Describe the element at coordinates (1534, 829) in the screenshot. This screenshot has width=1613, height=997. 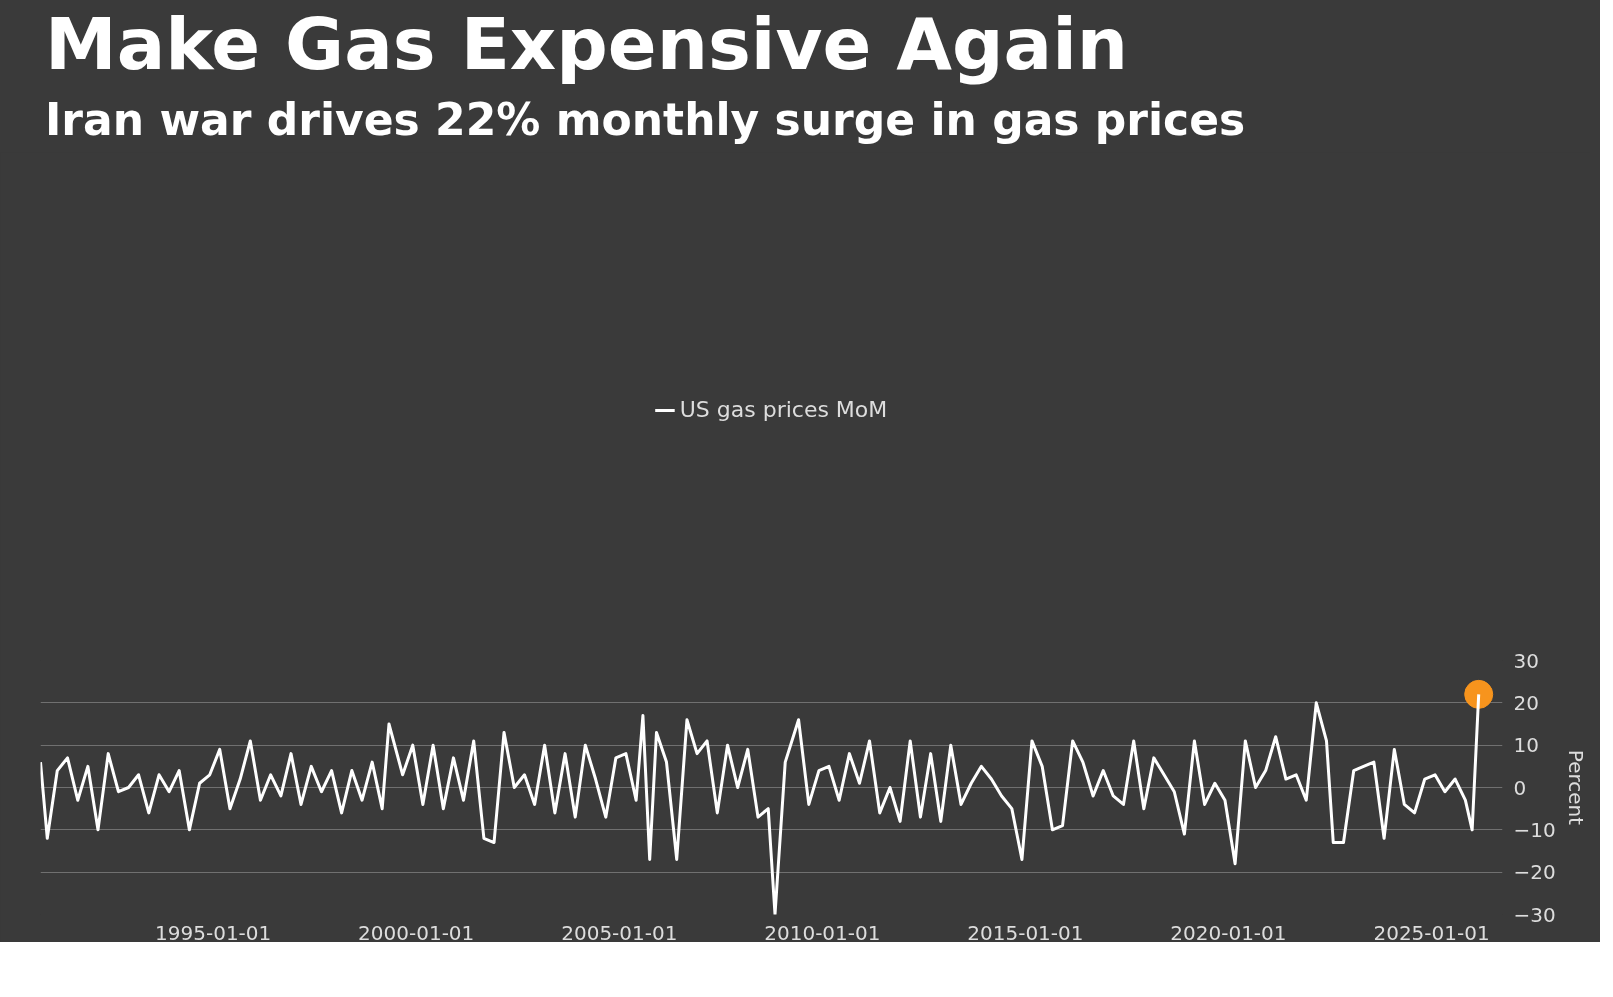
I see `y-tick-label: −10` at that location.